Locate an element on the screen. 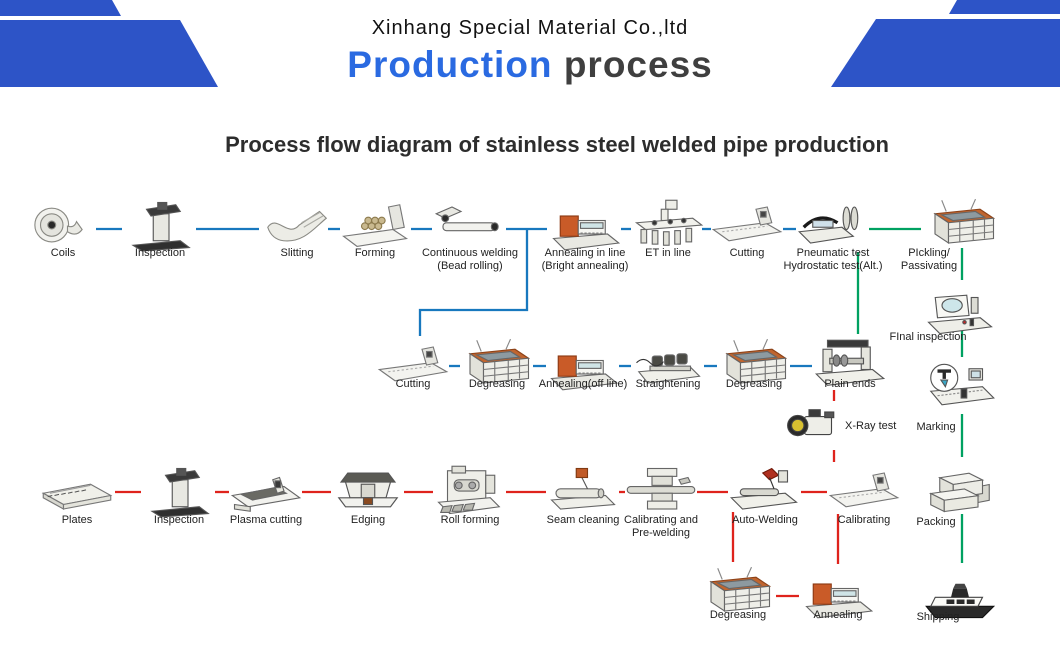 The width and height of the screenshot is (1060, 668). station-label: Annealing in line (Bright annealing) is located at coordinates (585, 259).